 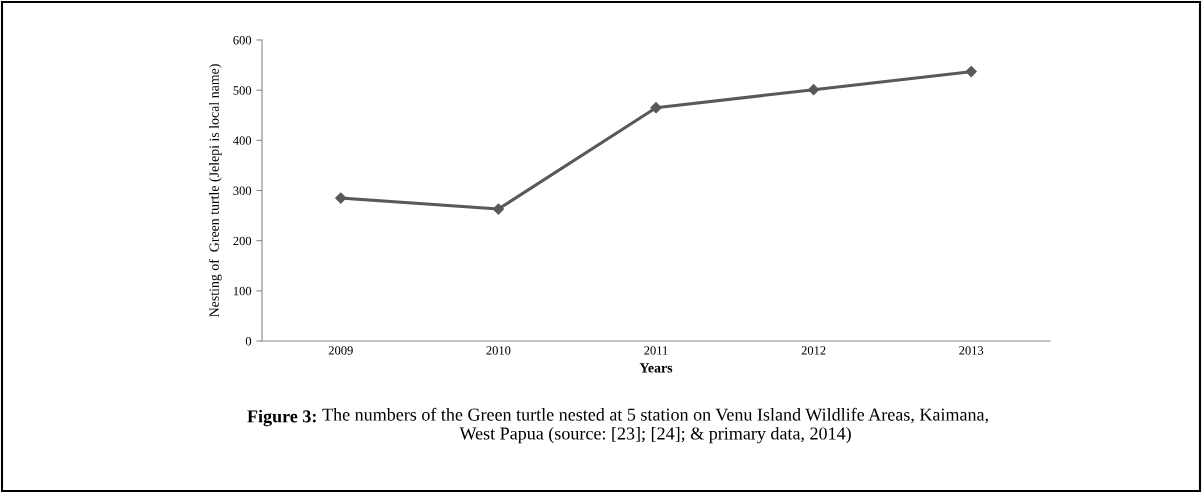 I want to click on x-tick-label: 2012, so click(x=813, y=350).